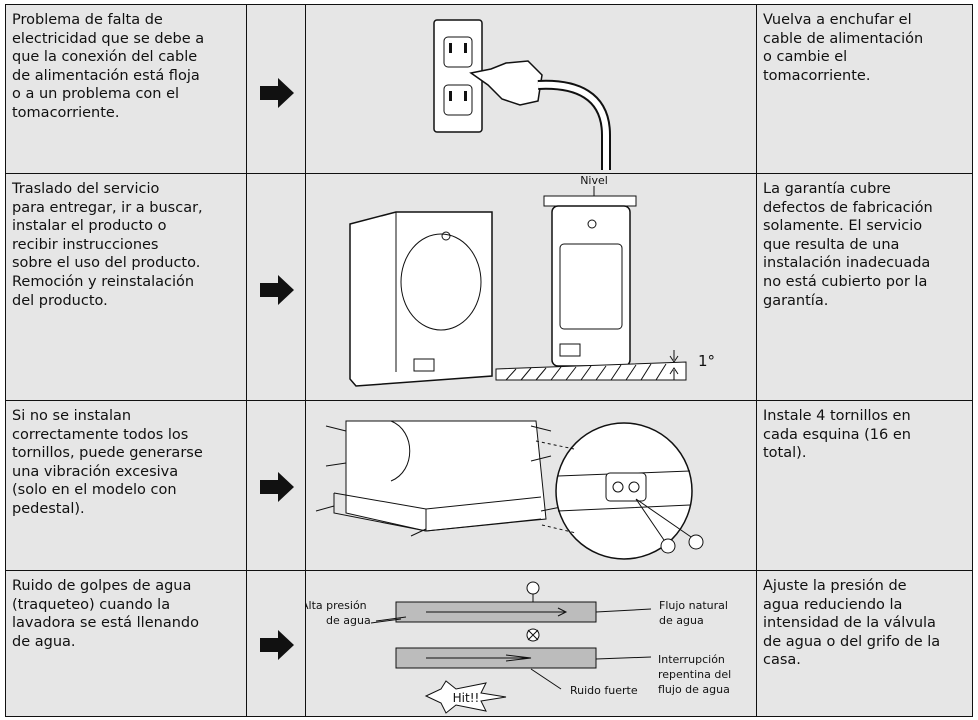 This screenshot has width=978, height=720. Describe the element at coordinates (785, 453) in the screenshot. I see `text-line: total).` at that location.